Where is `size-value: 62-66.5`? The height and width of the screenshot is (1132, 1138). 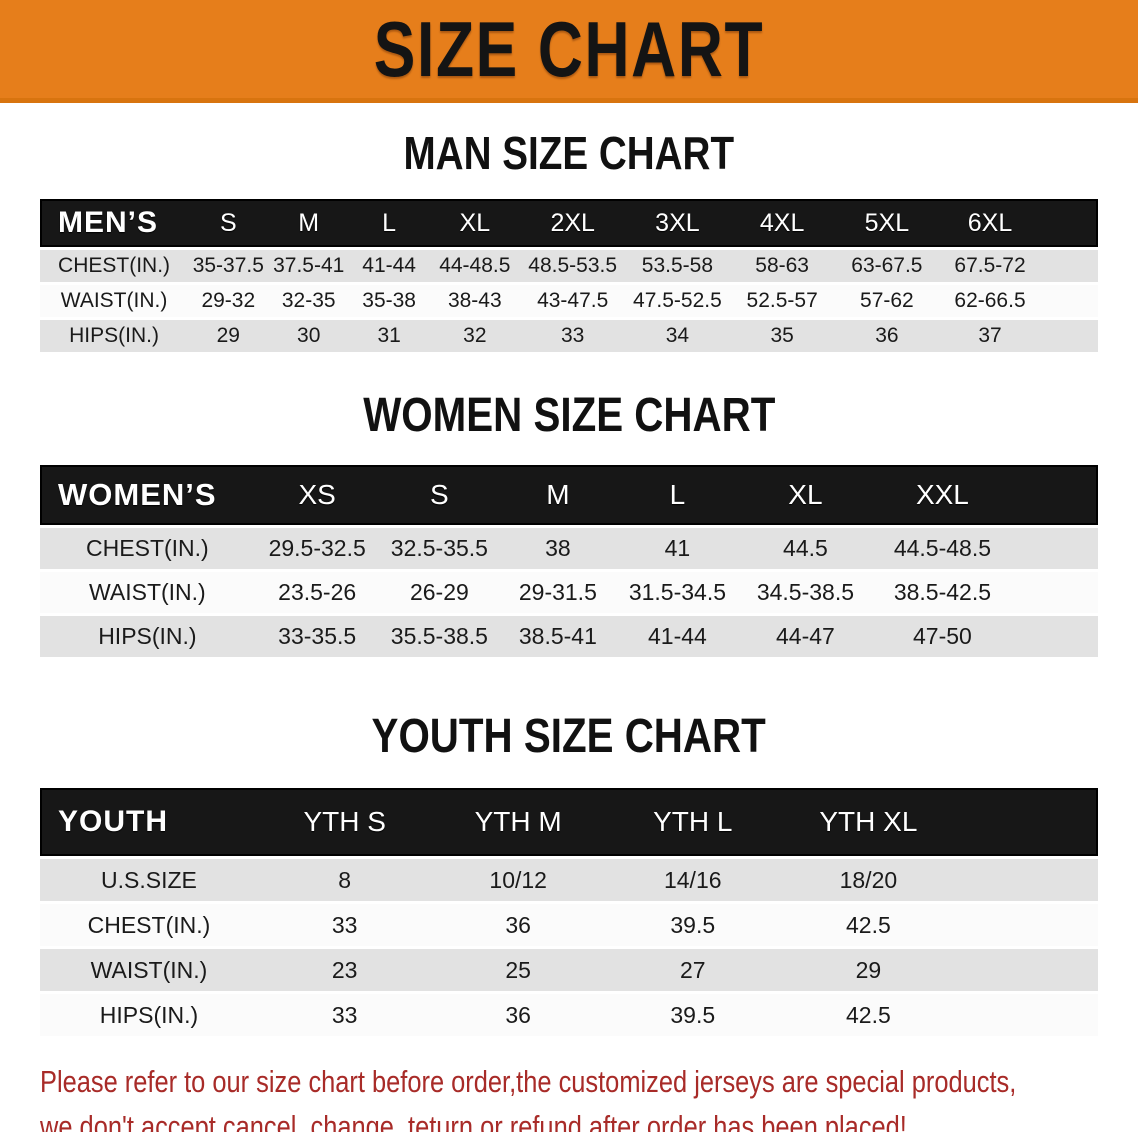 size-value: 62-66.5 is located at coordinates (990, 302).